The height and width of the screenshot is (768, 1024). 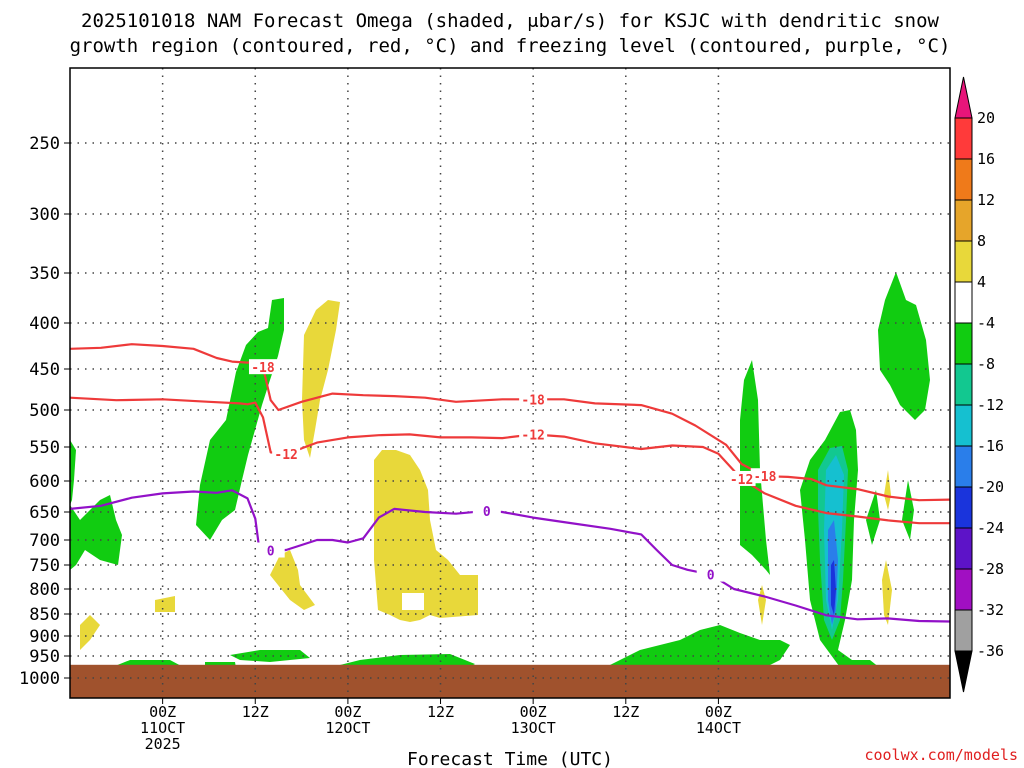 I want to click on x-tick-label: 14OCT, so click(x=718, y=728).